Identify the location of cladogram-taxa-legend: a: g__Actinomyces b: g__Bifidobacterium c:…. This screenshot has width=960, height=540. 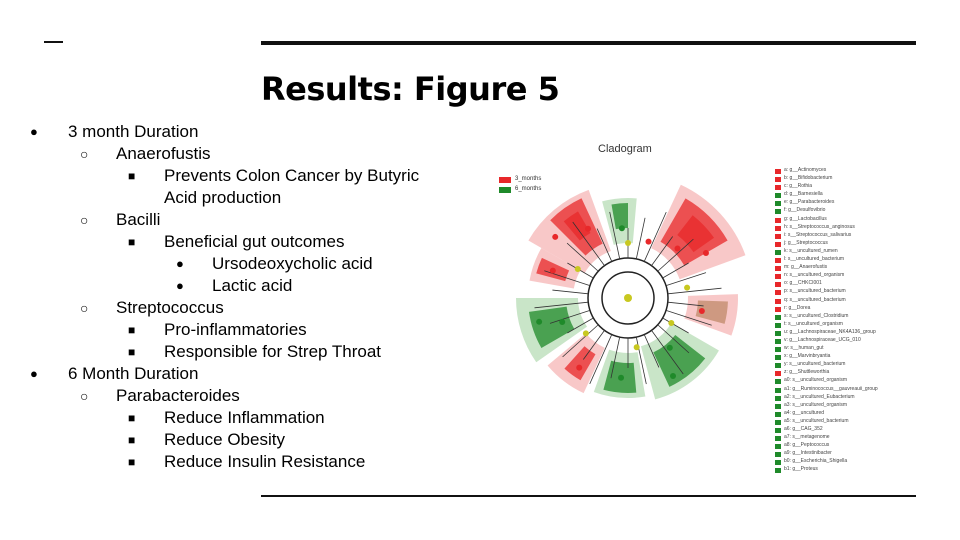
(830, 321).